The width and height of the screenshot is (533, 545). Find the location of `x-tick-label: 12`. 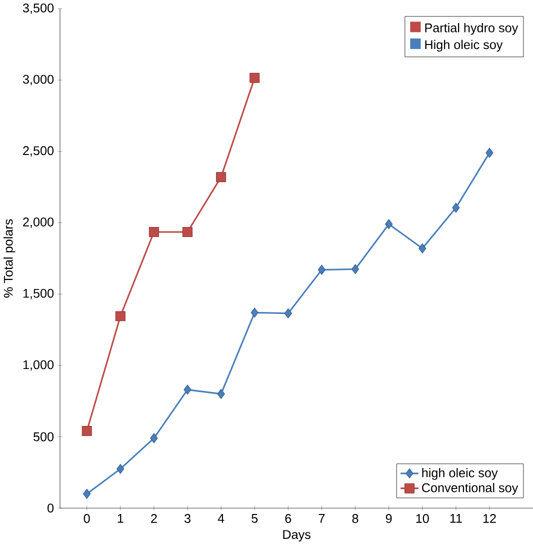

x-tick-label: 12 is located at coordinates (489, 518).